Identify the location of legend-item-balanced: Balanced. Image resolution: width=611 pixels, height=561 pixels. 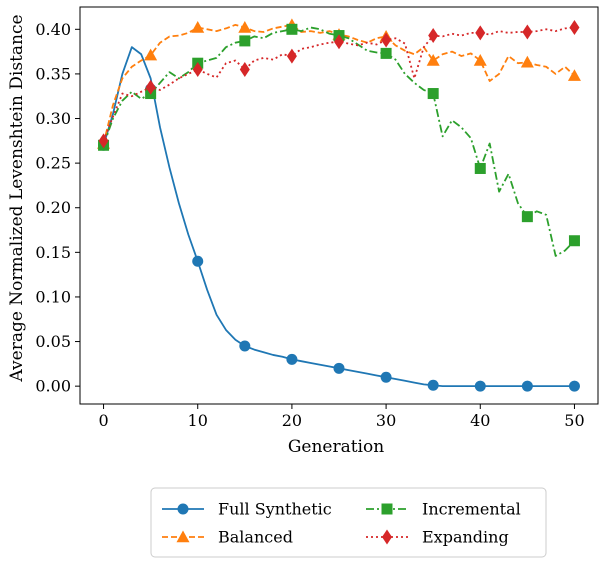
(227, 537).